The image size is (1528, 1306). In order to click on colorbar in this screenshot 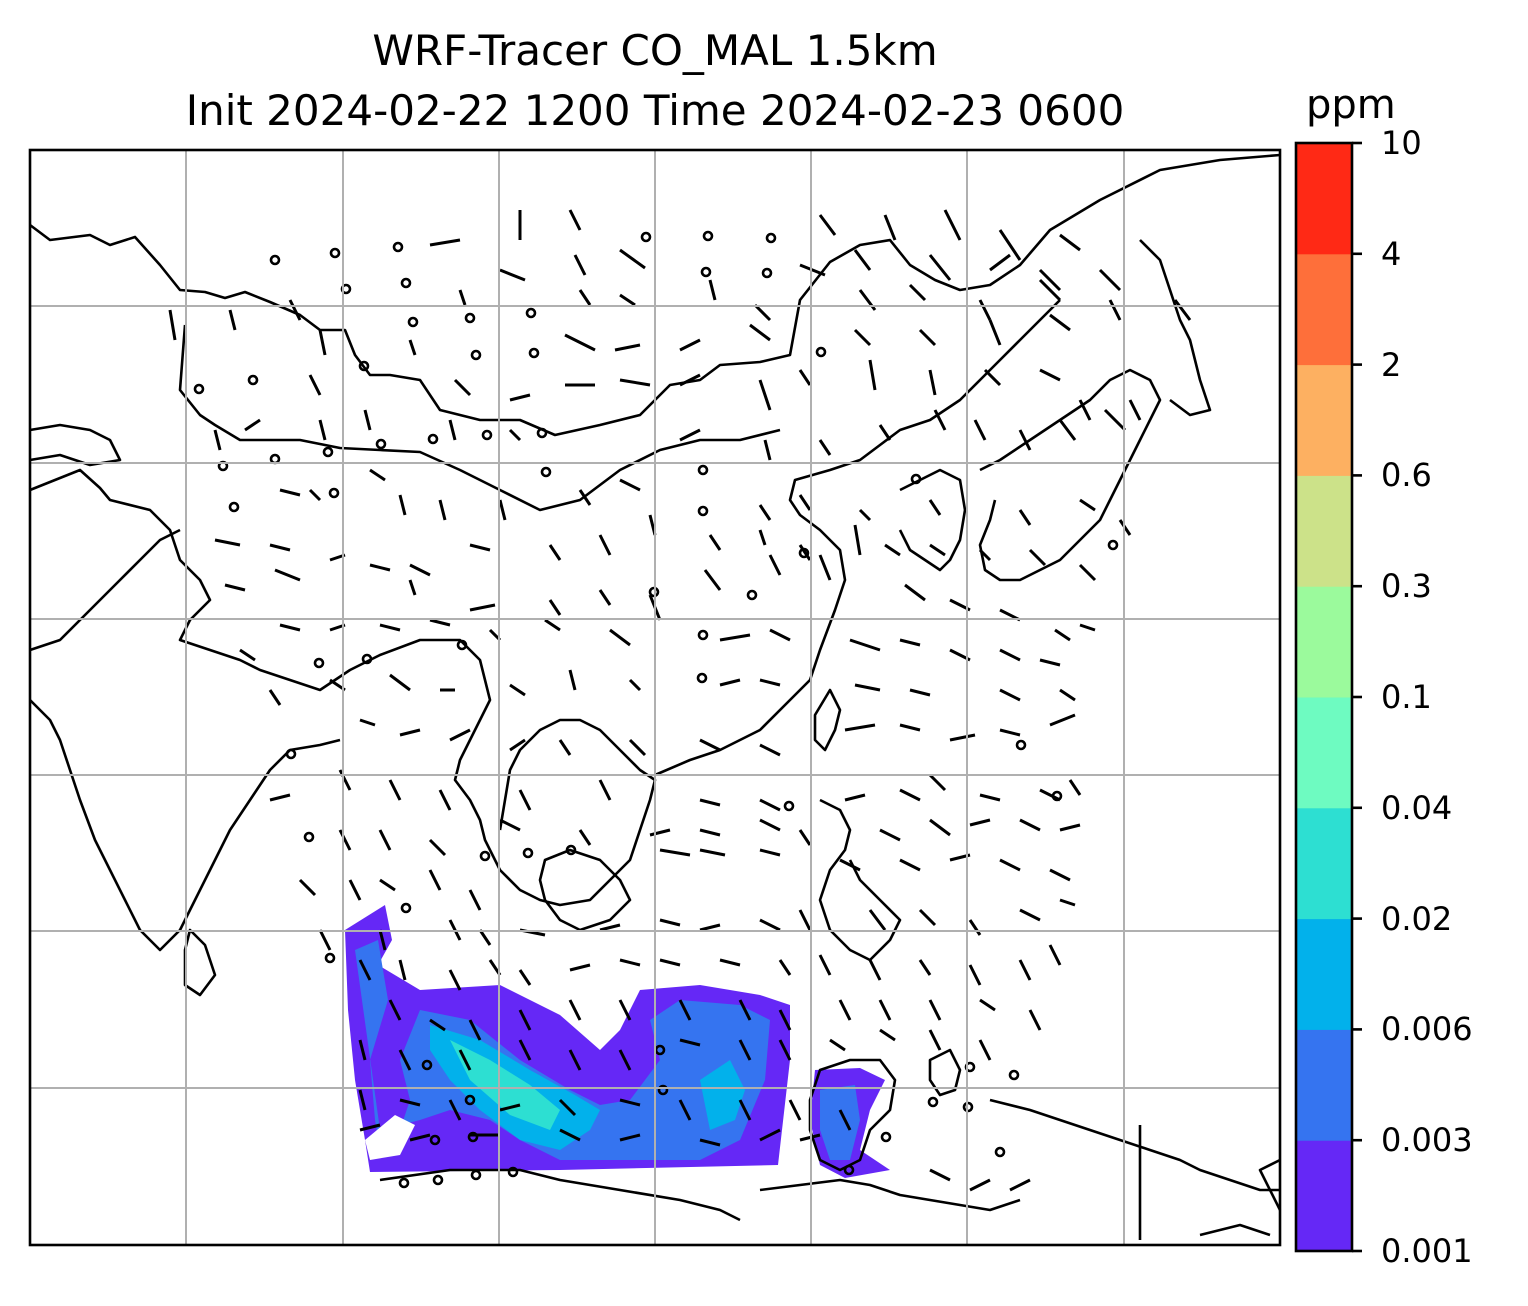, I will do `click(1328, 697)`.